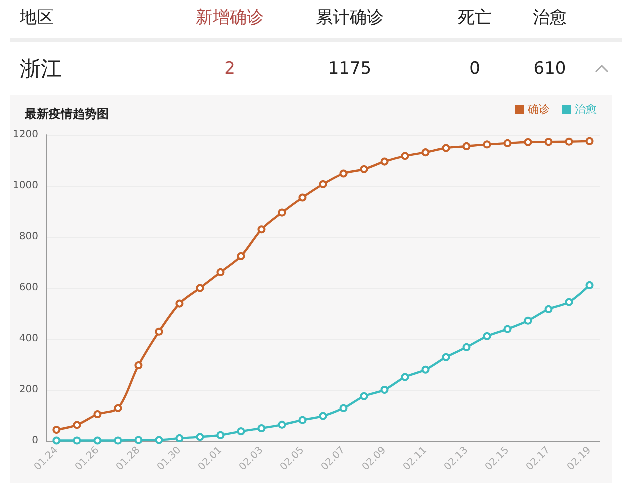 The image size is (622, 491). Describe the element at coordinates (25, 135) in the screenshot. I see `y-tick-label: 1200` at that location.